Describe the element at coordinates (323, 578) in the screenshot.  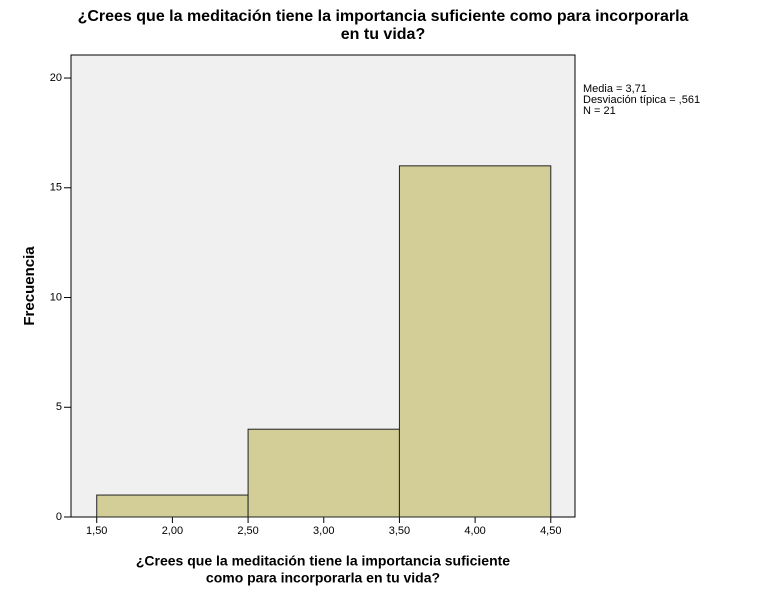
I see `x-axis-label: como para incorporarla en tu vida?` at that location.